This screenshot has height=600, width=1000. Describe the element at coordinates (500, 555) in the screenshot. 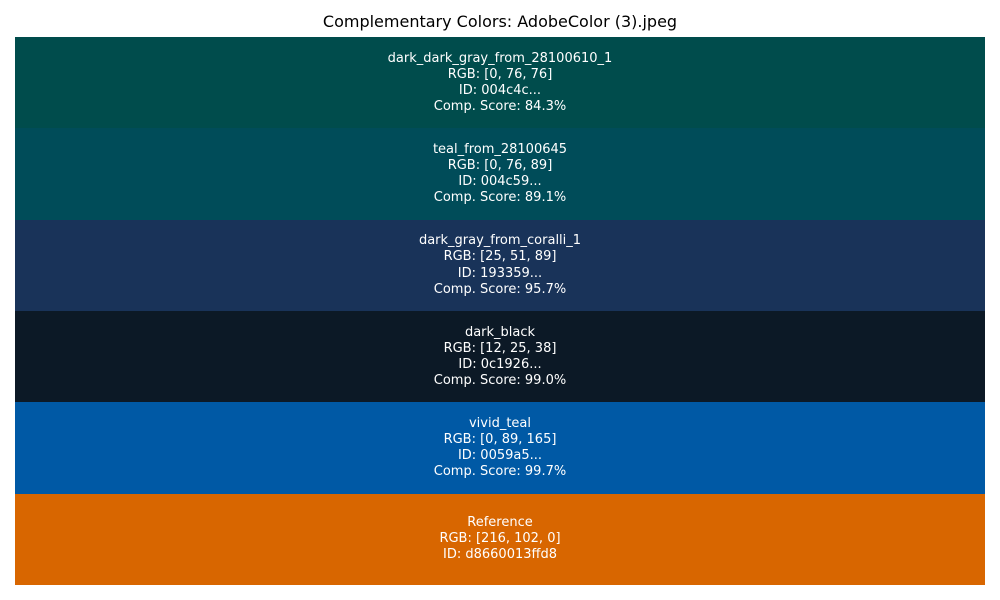

I see `swatch-id: ID: d8660013ffd8` at that location.